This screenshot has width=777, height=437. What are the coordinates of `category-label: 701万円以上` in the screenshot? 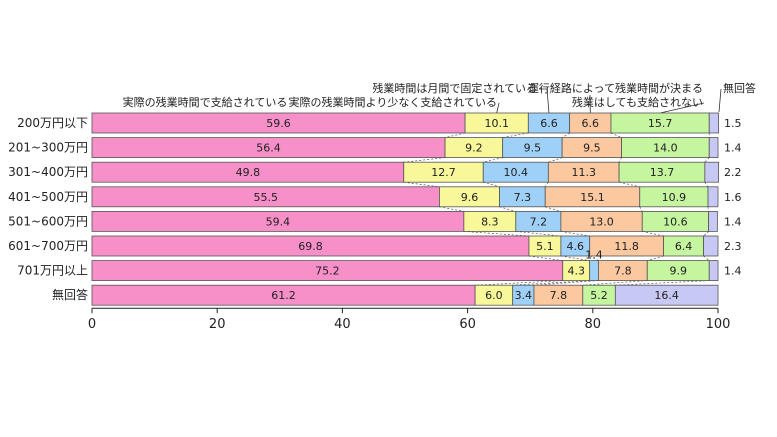 It's located at (52, 271).